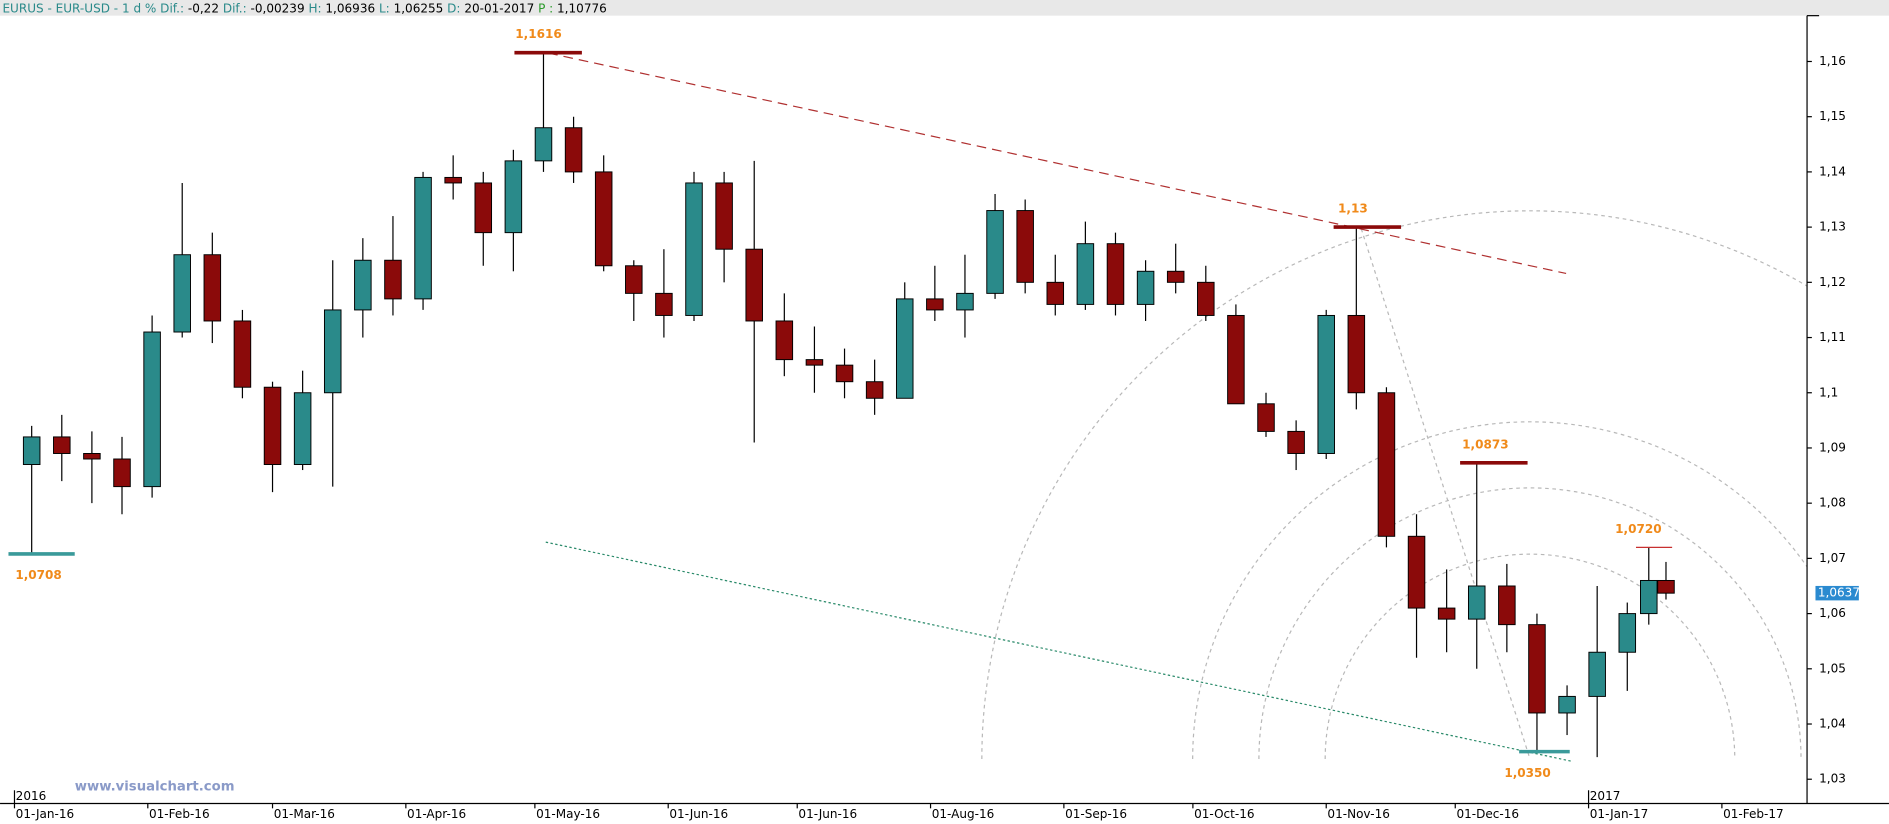  I want to click on x-tick-label: 01-Feb-16, so click(179, 814).